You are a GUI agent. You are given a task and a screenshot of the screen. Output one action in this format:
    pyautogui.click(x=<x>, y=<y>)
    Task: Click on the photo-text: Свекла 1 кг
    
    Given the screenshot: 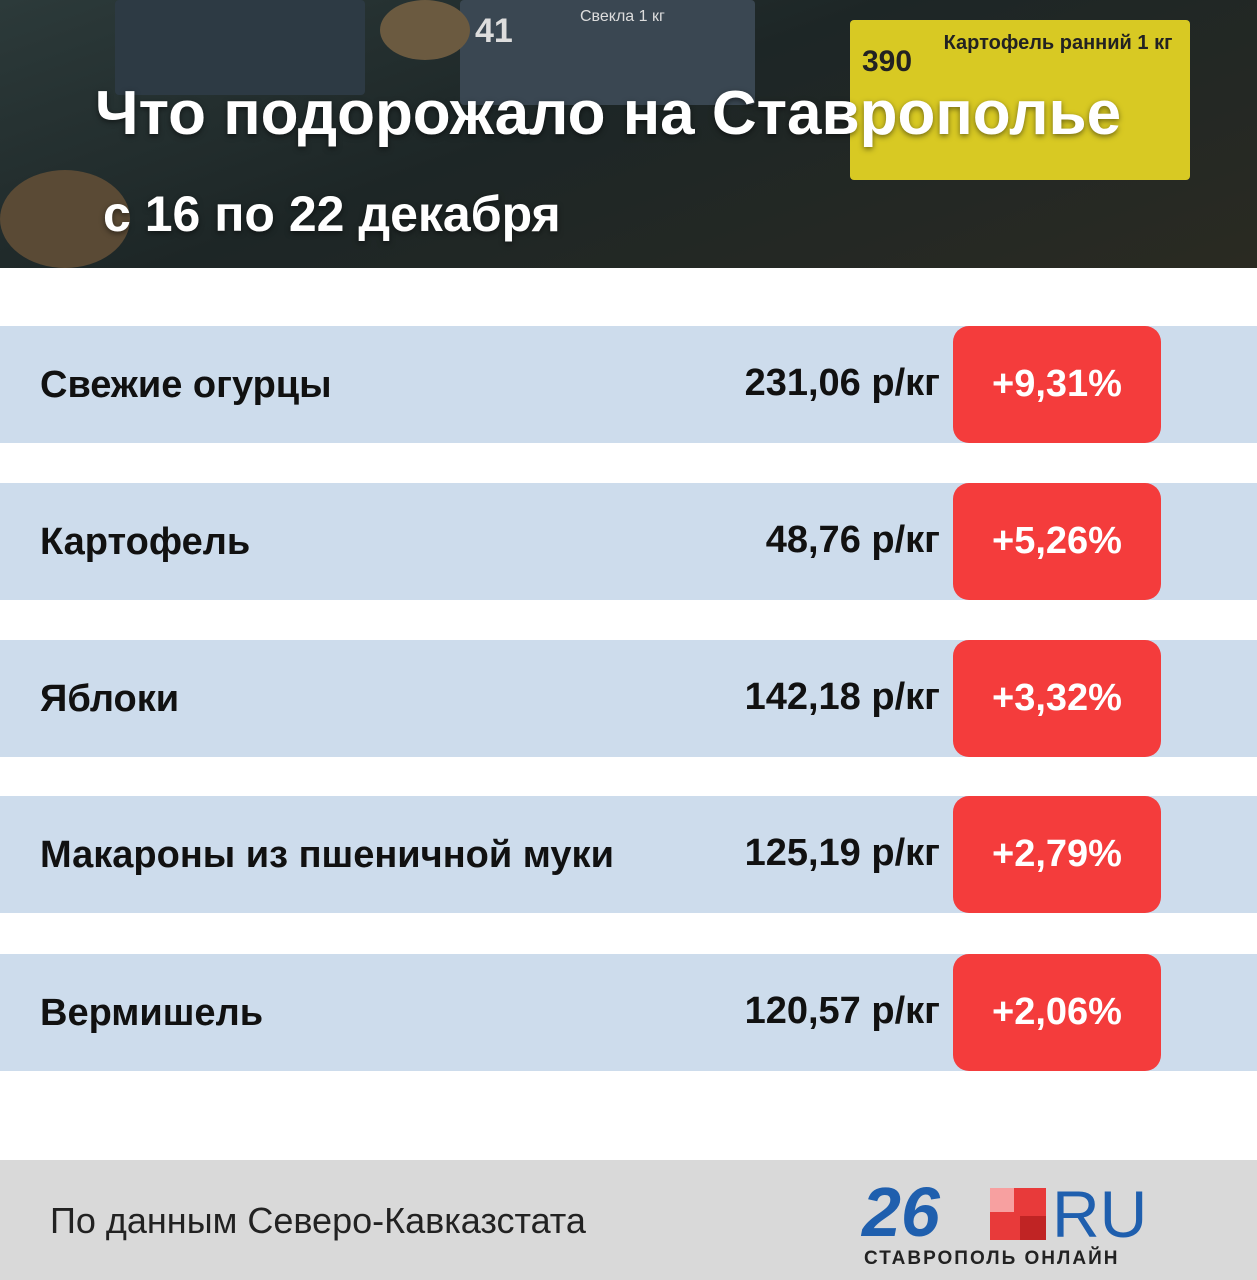 What is the action you would take?
    pyautogui.click(x=622, y=16)
    